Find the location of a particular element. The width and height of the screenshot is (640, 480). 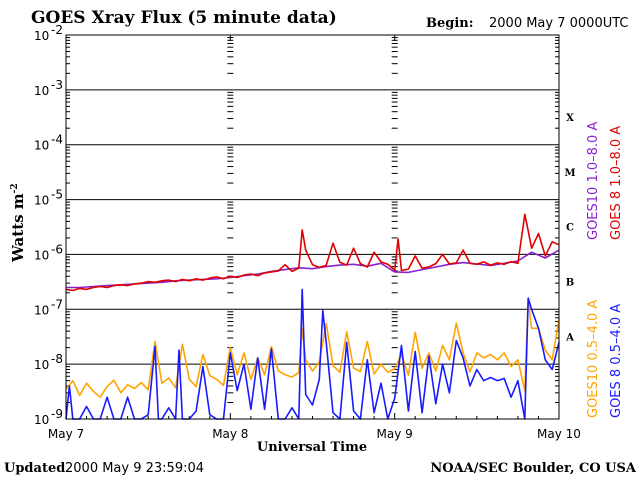

flare-class-label: A is located at coordinates (569, 337).